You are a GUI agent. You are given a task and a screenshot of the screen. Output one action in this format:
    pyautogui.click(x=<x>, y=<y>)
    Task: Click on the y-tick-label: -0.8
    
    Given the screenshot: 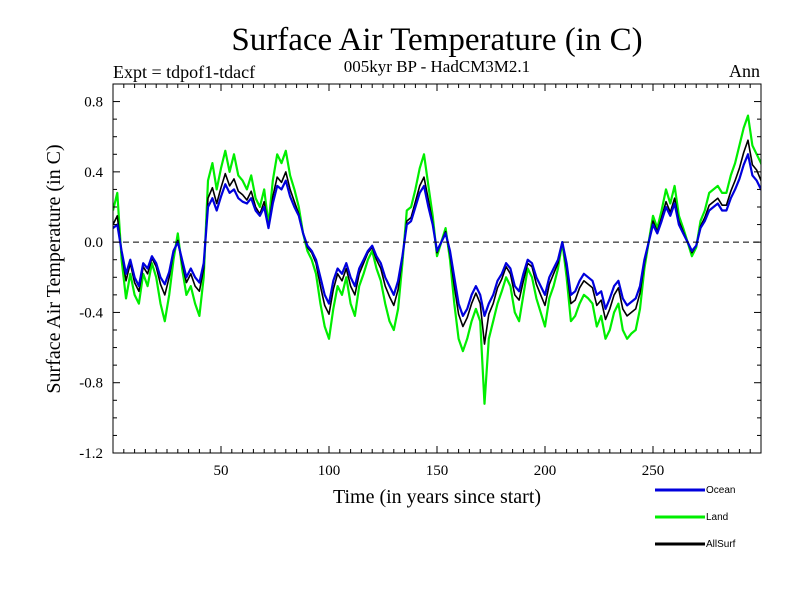 What is the action you would take?
    pyautogui.click(x=91, y=384)
    